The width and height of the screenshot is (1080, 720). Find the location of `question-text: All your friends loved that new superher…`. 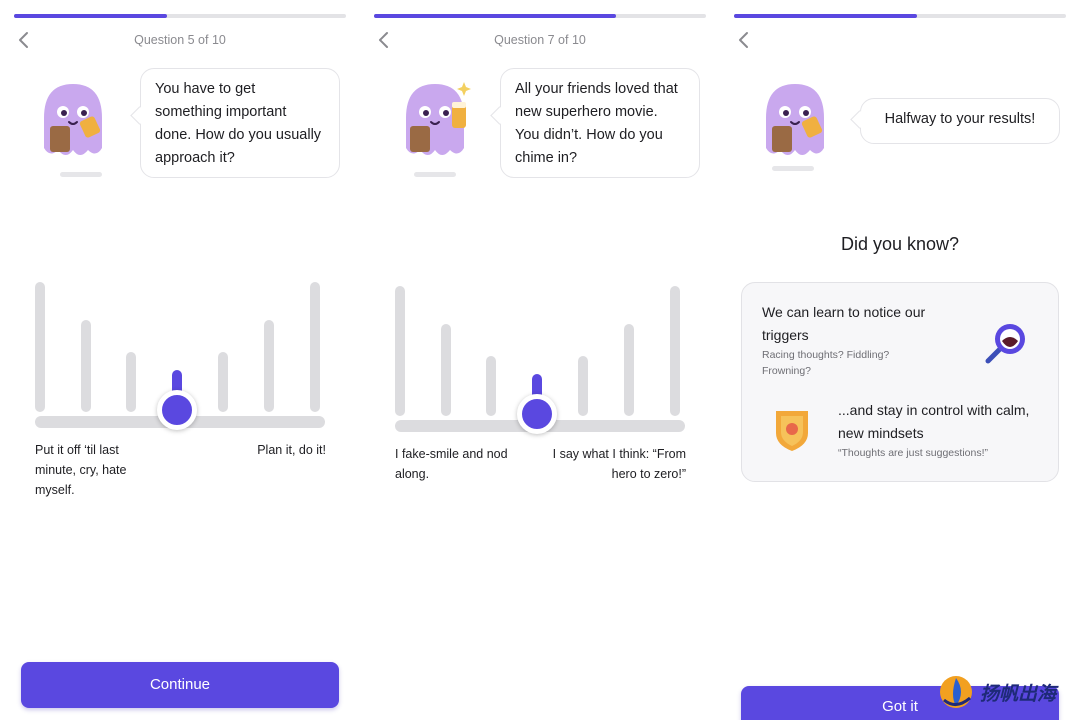

question-text: All your friends loved that new superher… is located at coordinates (596, 123).